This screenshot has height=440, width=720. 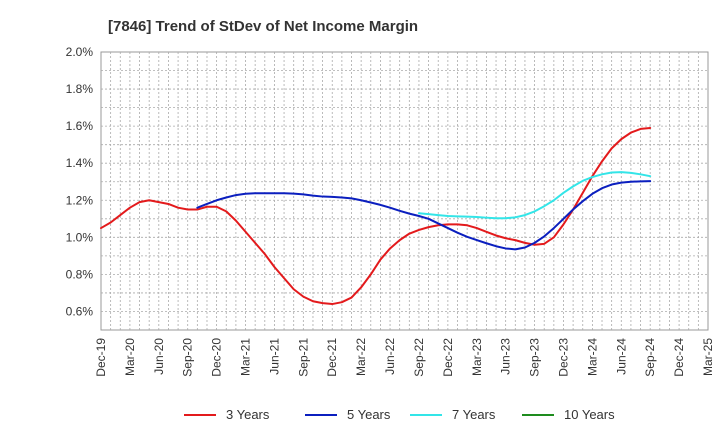 What do you see at coordinates (708, 357) in the screenshot?
I see `x-tick-label: Mar-25` at bounding box center [708, 357].